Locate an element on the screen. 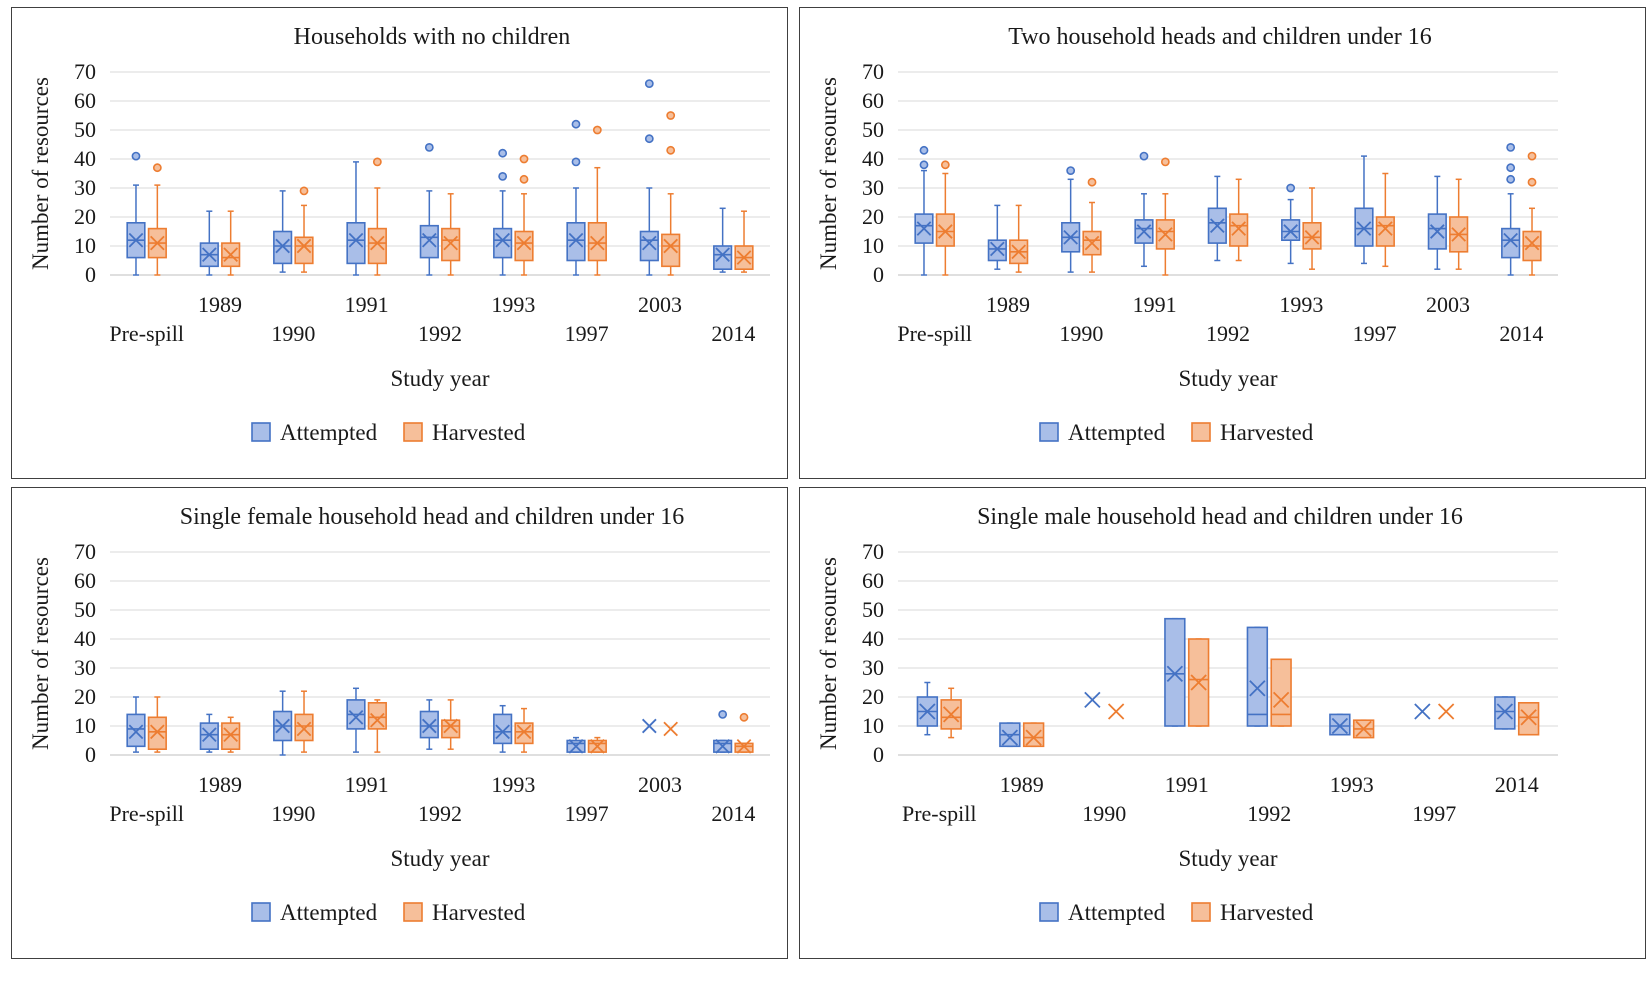  y-tick-label: 10 is located at coordinates (873, 245).